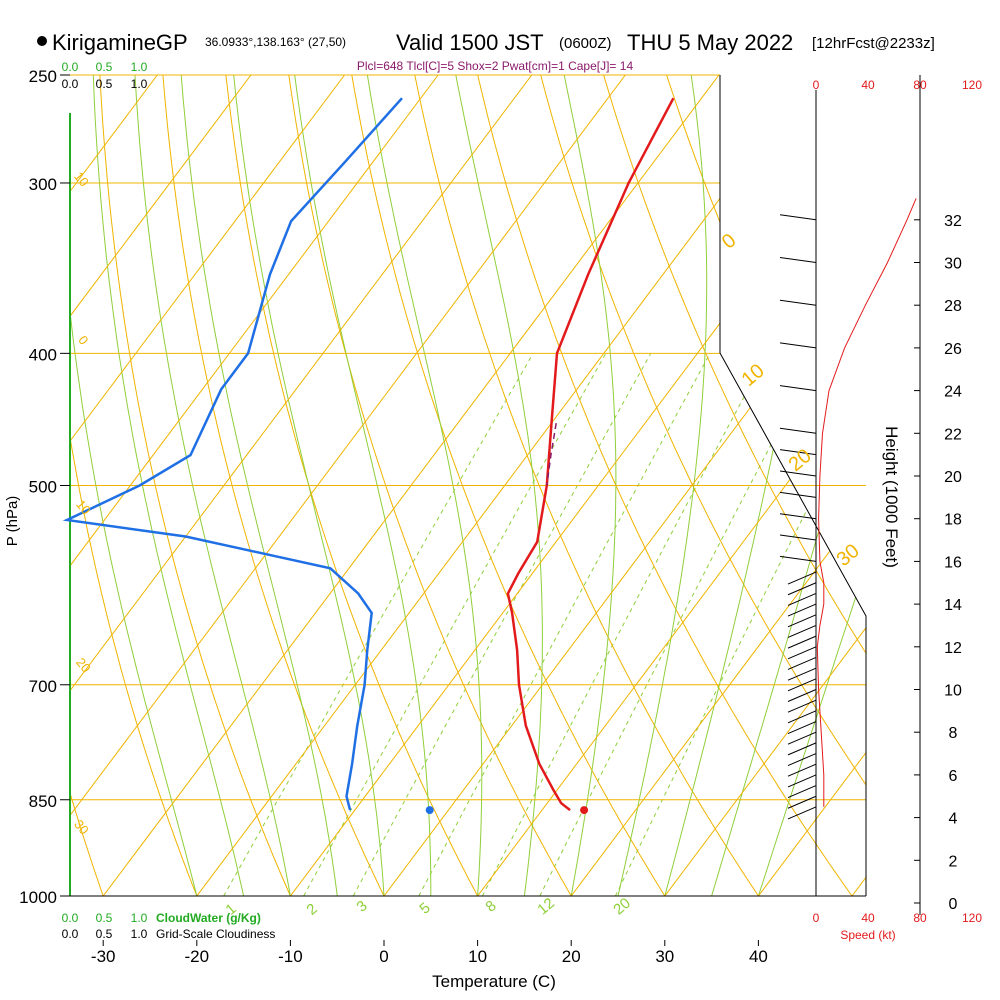 The width and height of the screenshot is (1000, 1000). Describe the element at coordinates (275, 42) in the screenshot. I see `station-coords: 36.0933°,138.163° (27,50)` at that location.